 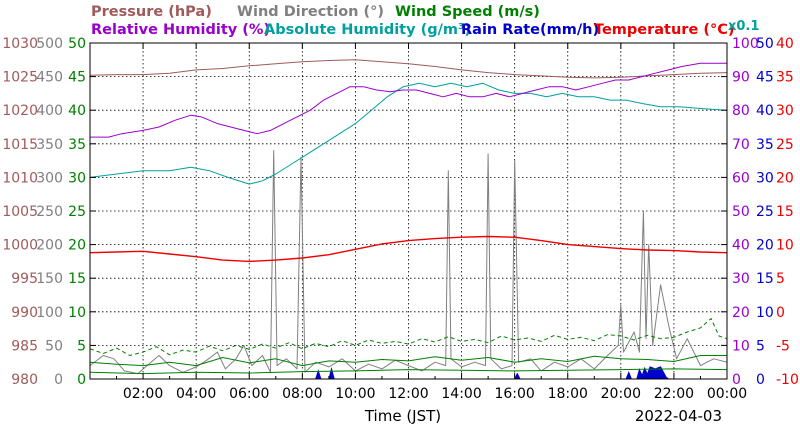 I want to click on tick-humidity: 60, so click(x=741, y=178).